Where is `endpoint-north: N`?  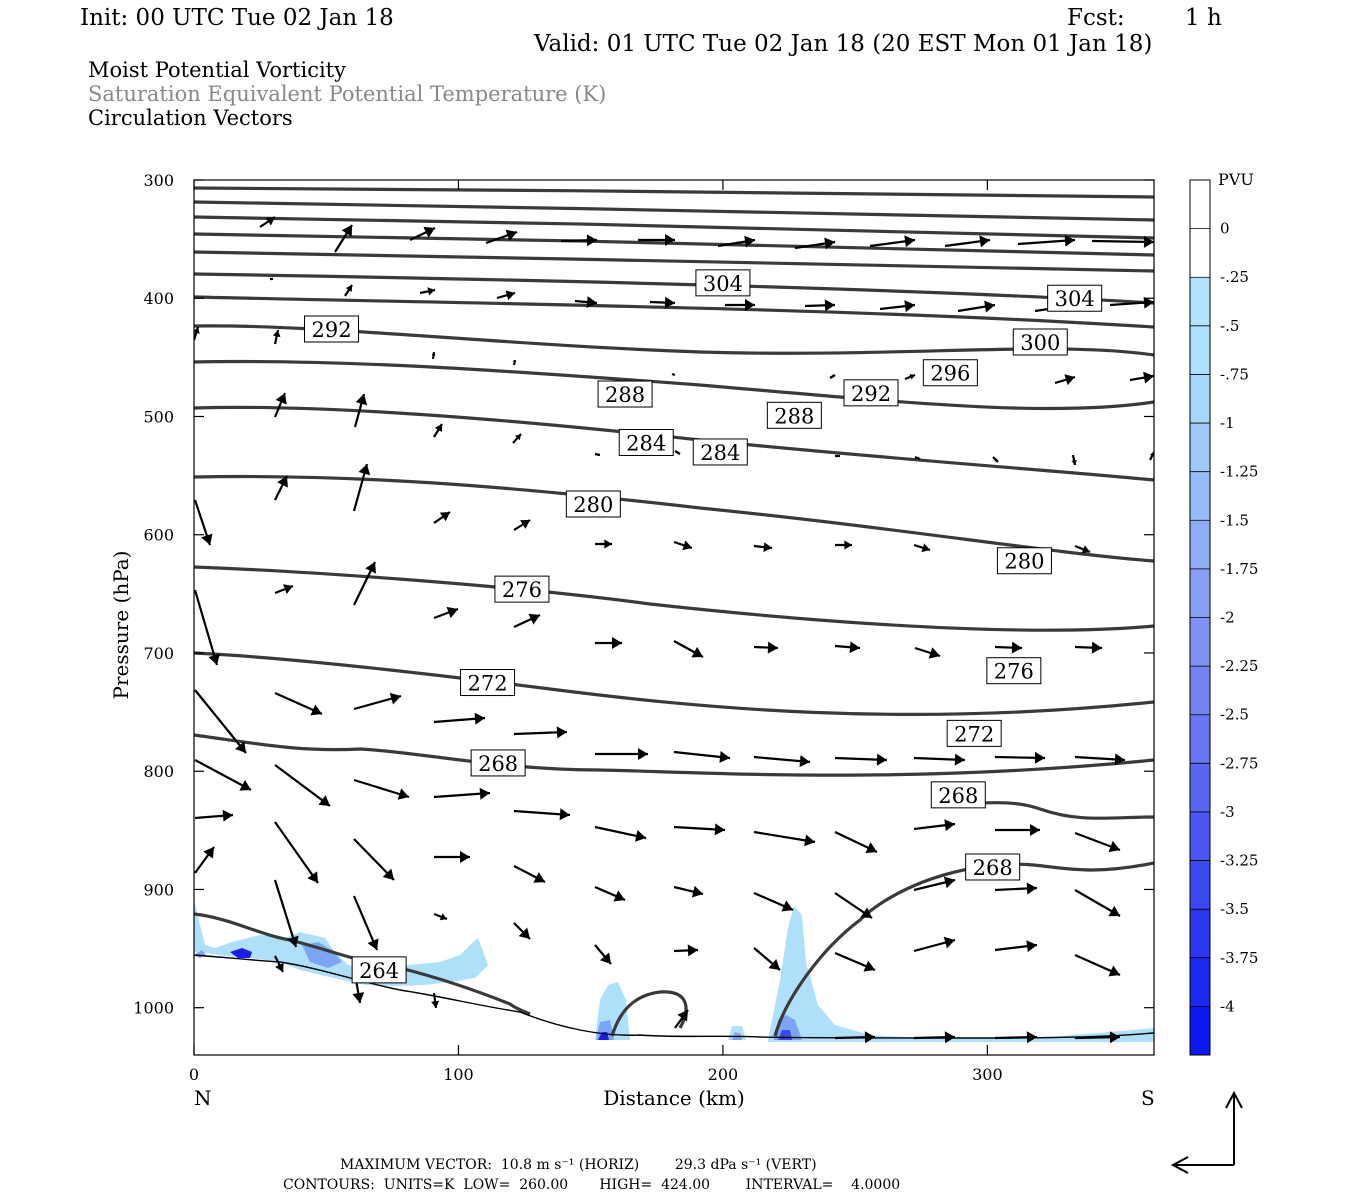 endpoint-north: N is located at coordinates (203, 1098).